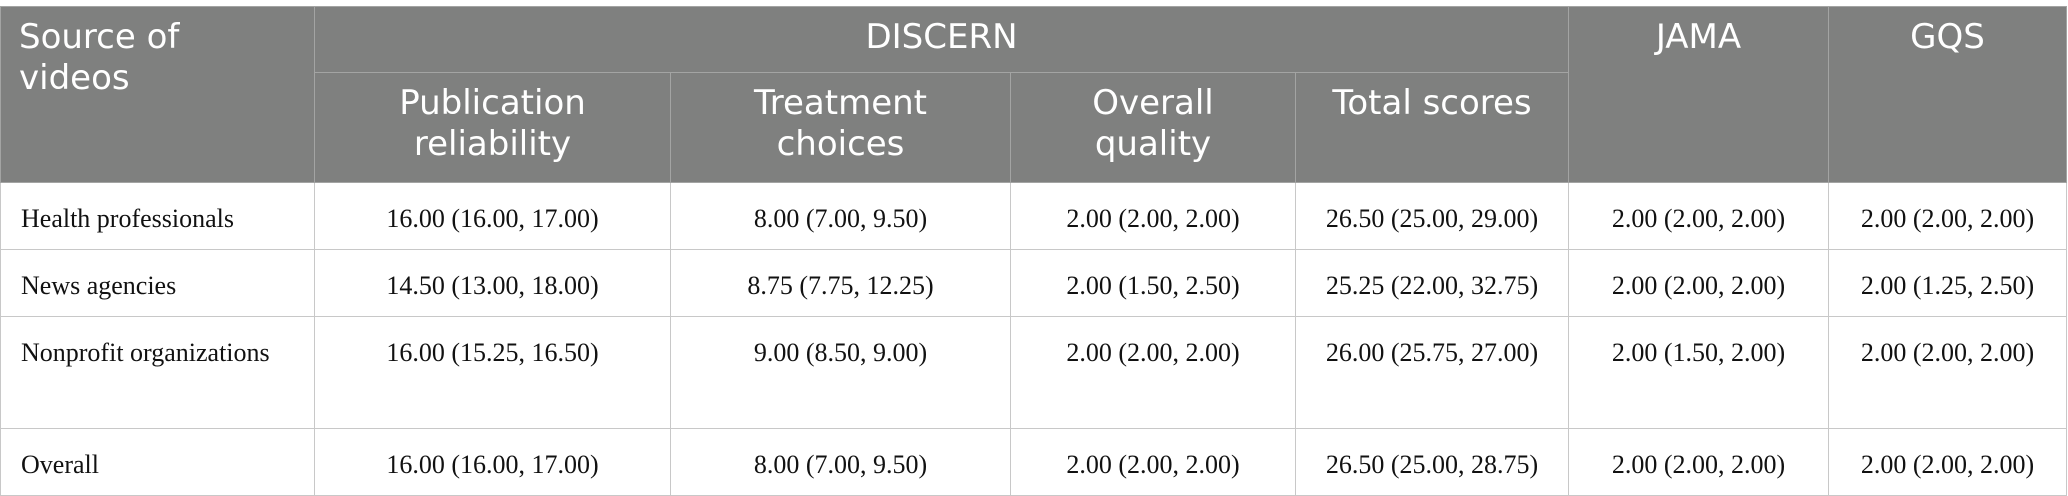 Image resolution: width=2068 pixels, height=496 pixels. I want to click on value-cell: 8.75 (7.75, 12.25), so click(840, 283).